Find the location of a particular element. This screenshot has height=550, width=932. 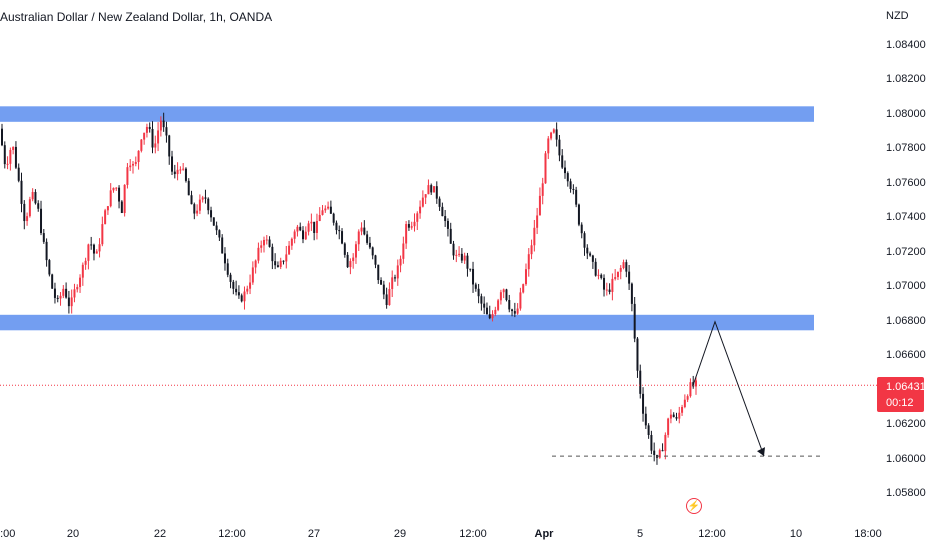

time-axis-tick: 20 is located at coordinates (73, 534).